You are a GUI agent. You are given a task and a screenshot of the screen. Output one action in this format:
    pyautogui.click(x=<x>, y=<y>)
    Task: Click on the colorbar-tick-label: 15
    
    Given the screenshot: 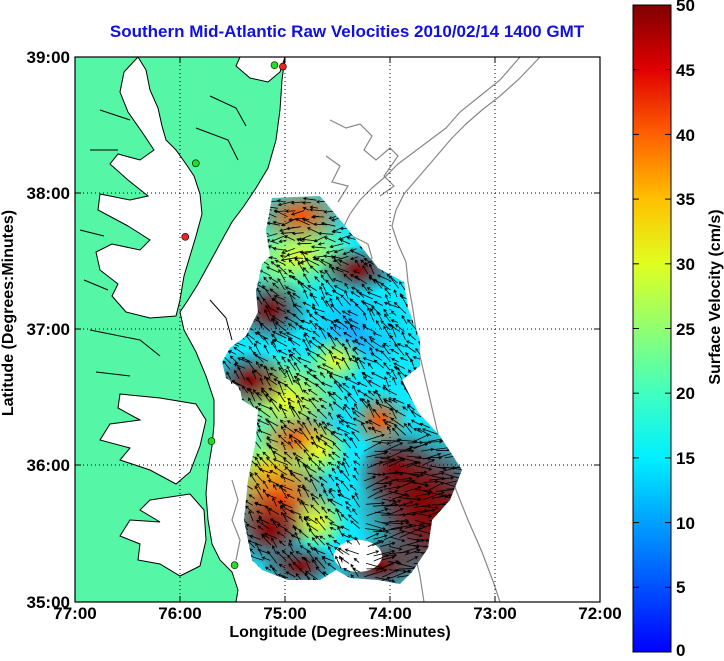 What is the action you would take?
    pyautogui.click(x=685, y=458)
    